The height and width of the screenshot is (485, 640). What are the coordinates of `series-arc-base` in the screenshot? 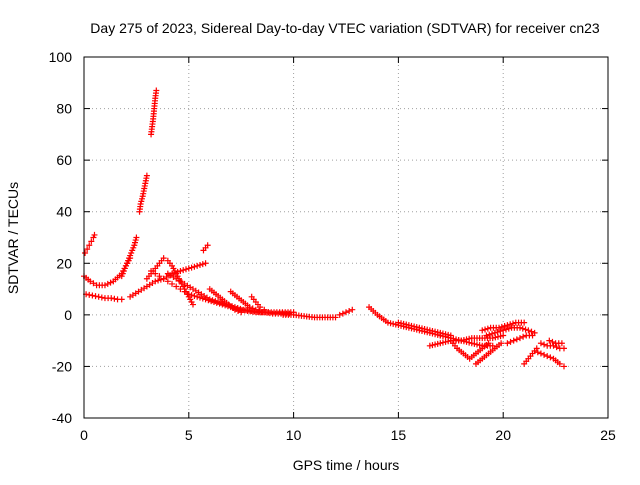 It's located at (104, 297).